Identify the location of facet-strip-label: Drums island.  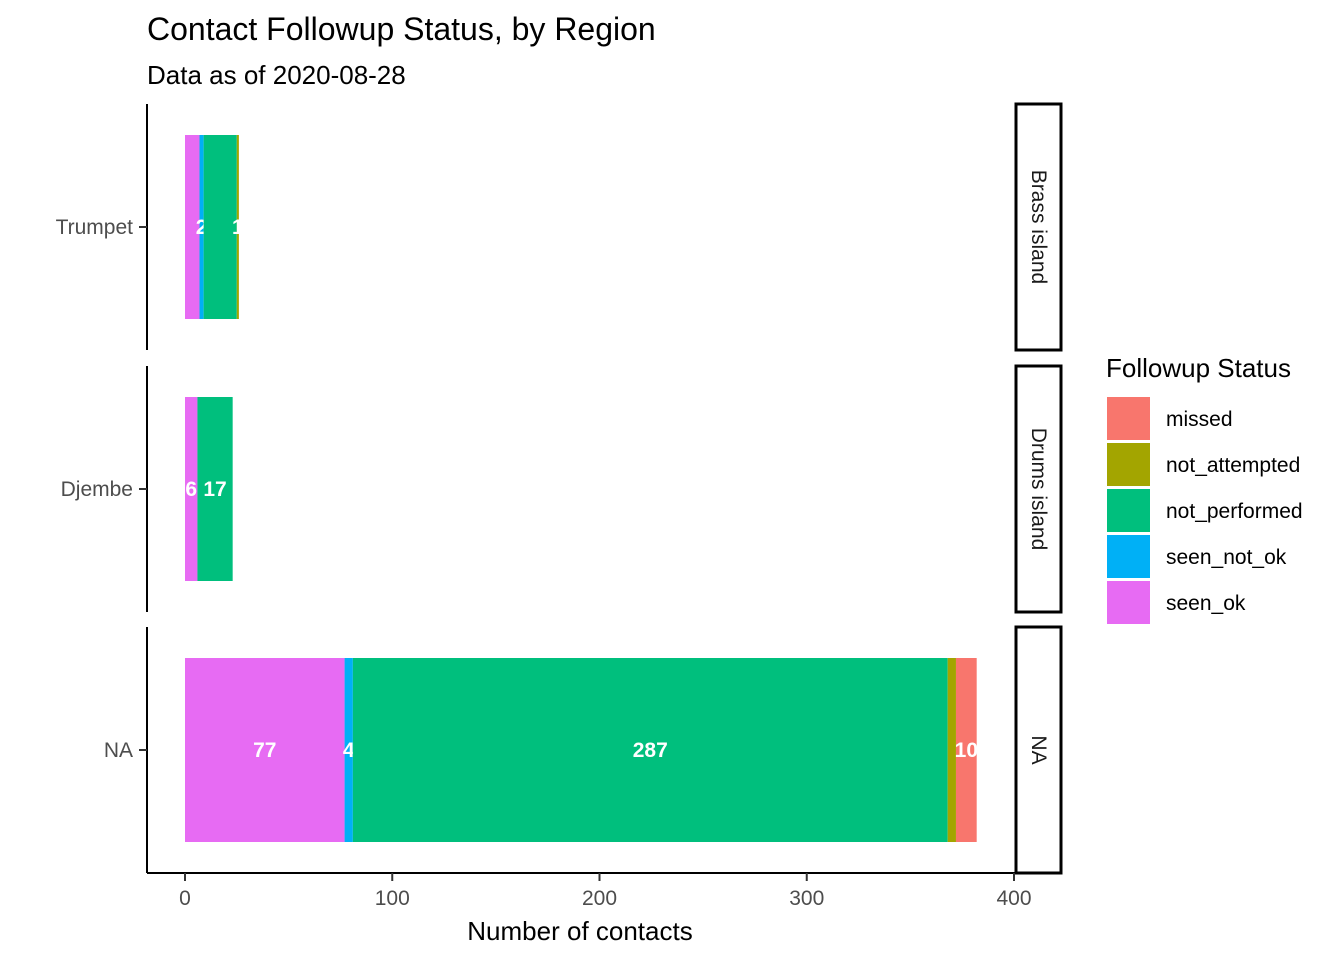
(1038, 489).